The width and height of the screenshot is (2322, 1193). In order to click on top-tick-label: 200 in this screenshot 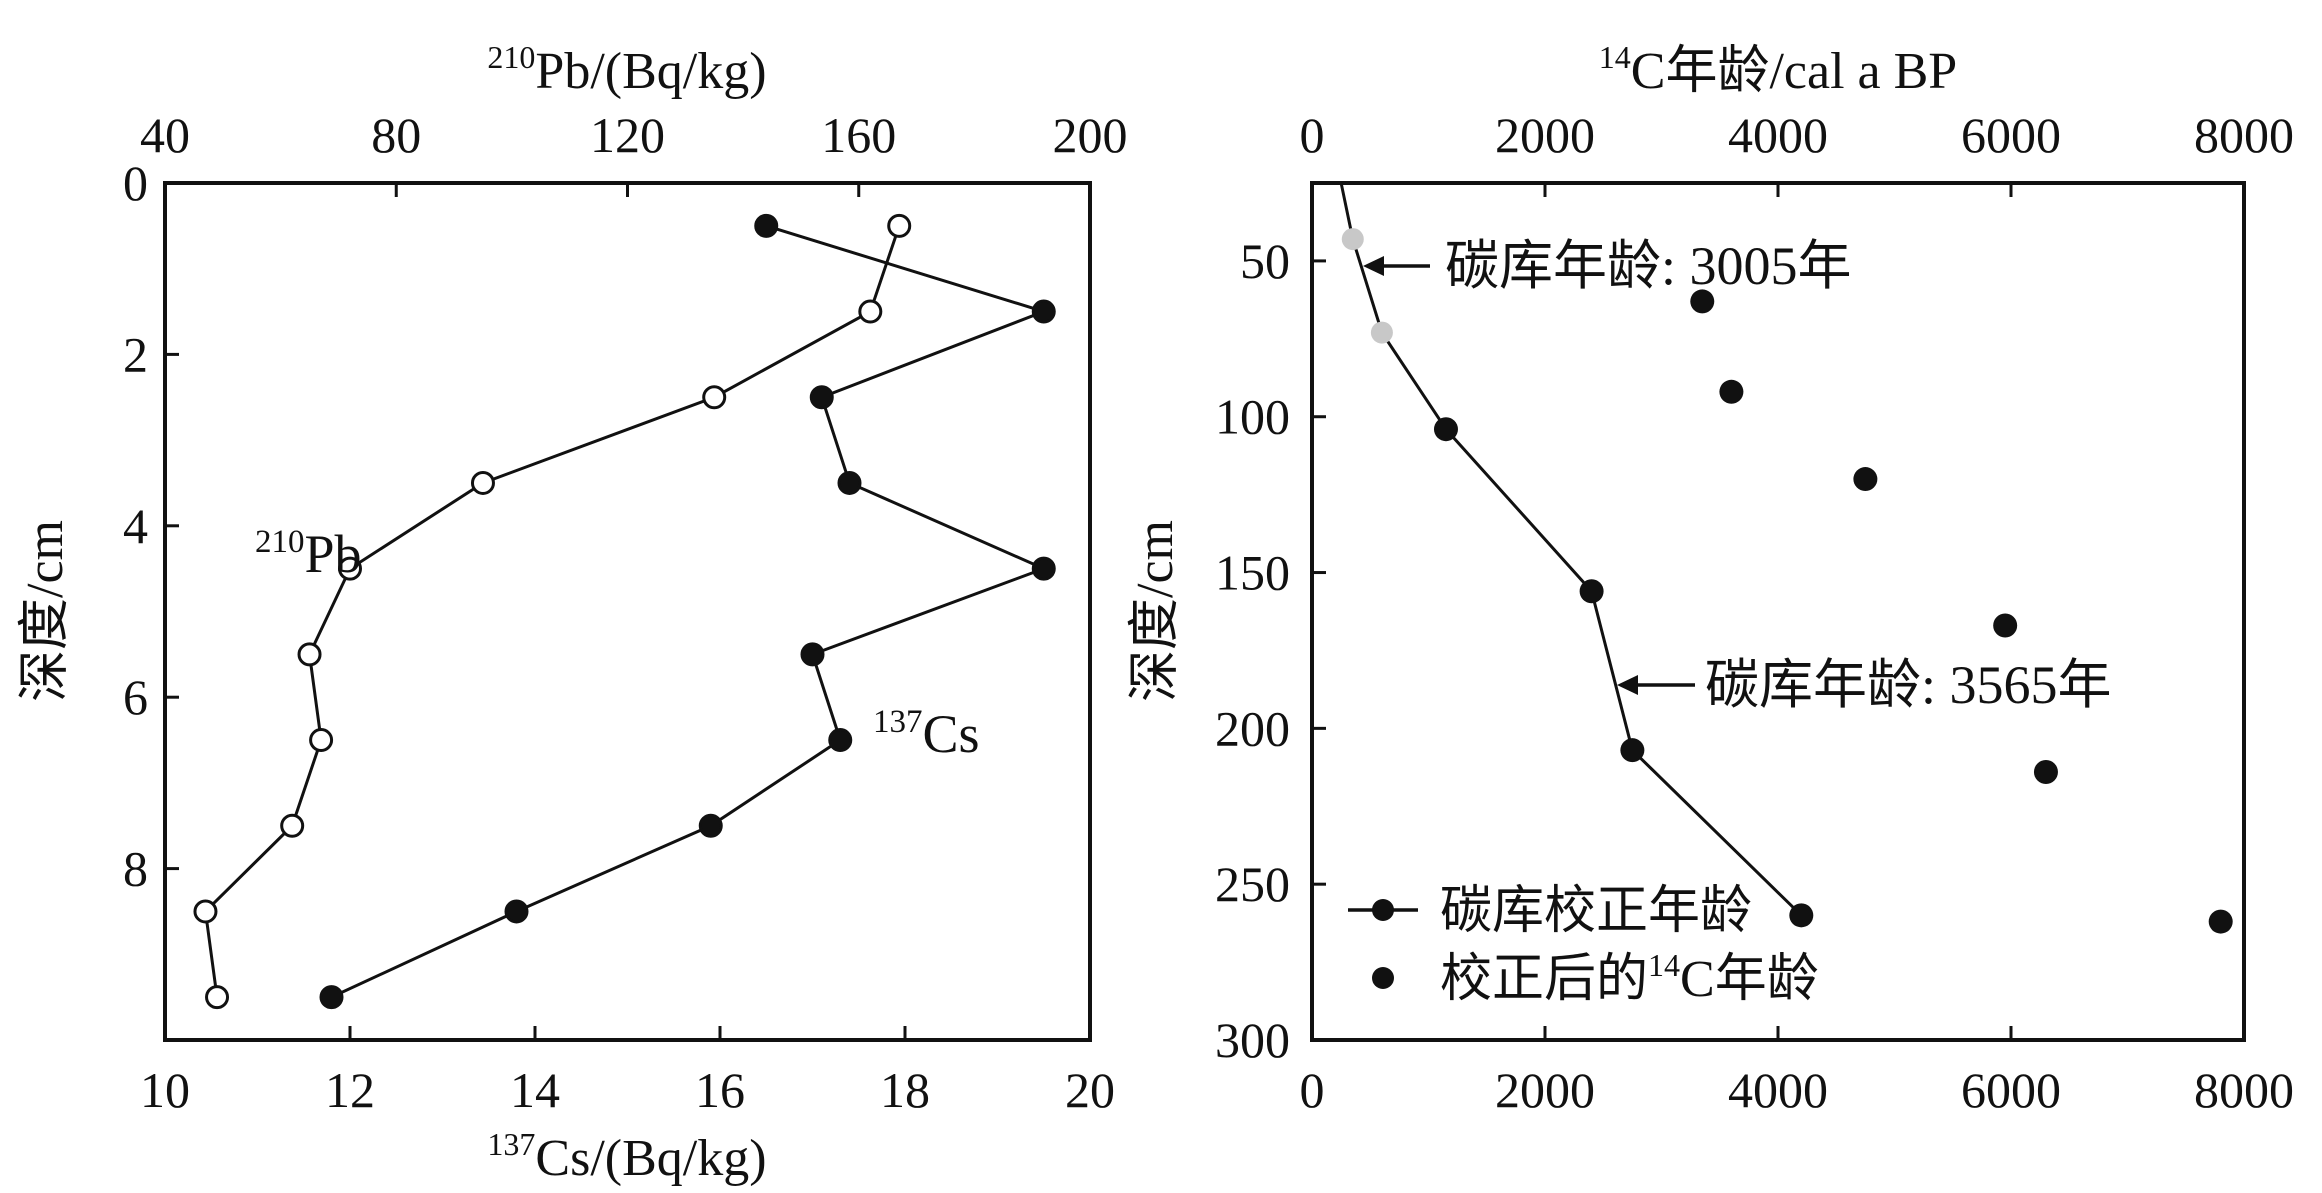, I will do `click(1090, 135)`.